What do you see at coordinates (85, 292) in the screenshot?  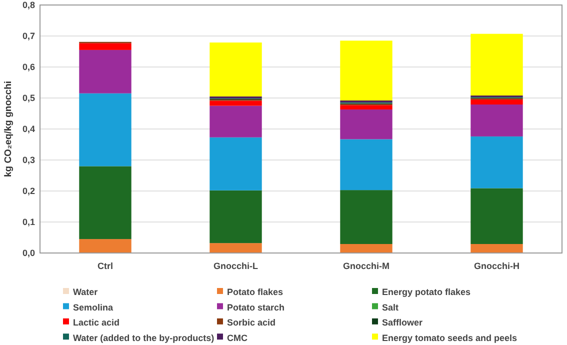 I see `legend-label: Water` at bounding box center [85, 292].